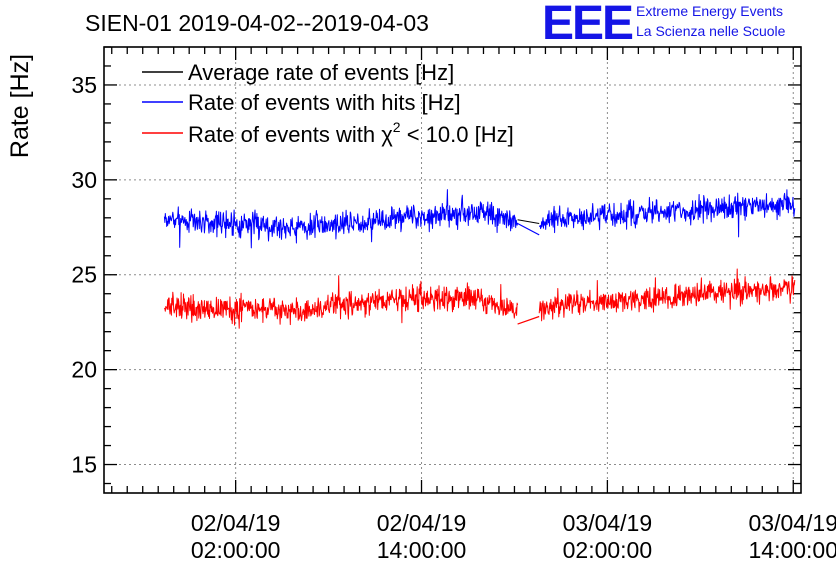 The image size is (836, 572). Describe the element at coordinates (321, 72) in the screenshot. I see `legend-label-average: Average rate of events [Hz]` at that location.